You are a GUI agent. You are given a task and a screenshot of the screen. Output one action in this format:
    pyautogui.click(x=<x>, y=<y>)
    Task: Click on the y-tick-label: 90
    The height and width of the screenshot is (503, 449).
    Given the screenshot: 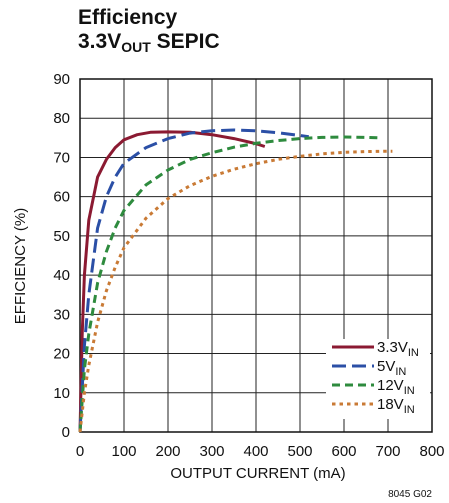 What is the action you would take?
    pyautogui.click(x=61, y=79)
    